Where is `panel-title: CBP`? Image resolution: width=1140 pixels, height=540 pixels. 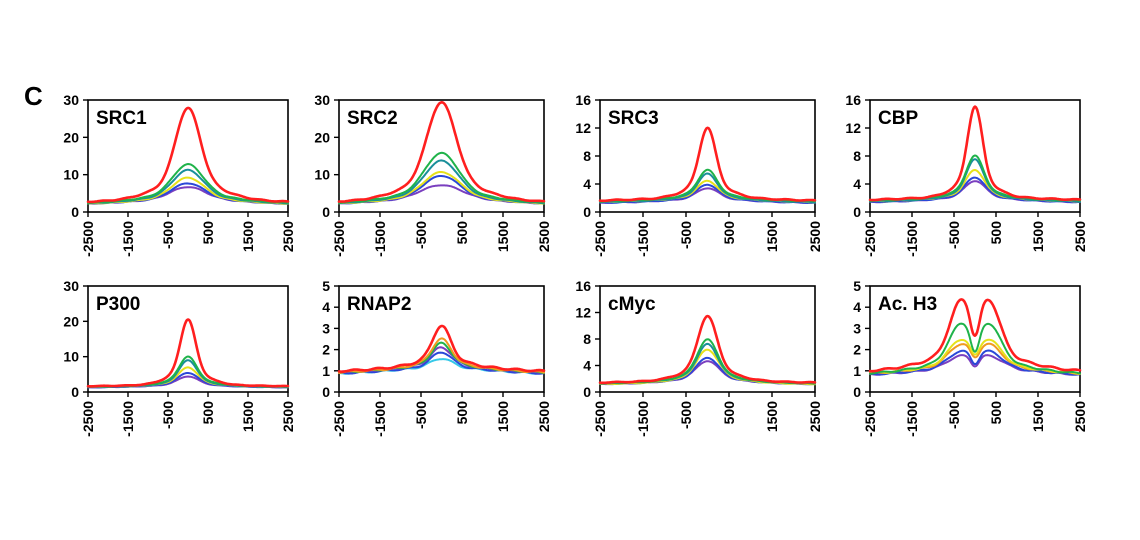 panel-title: CBP is located at coordinates (898, 118).